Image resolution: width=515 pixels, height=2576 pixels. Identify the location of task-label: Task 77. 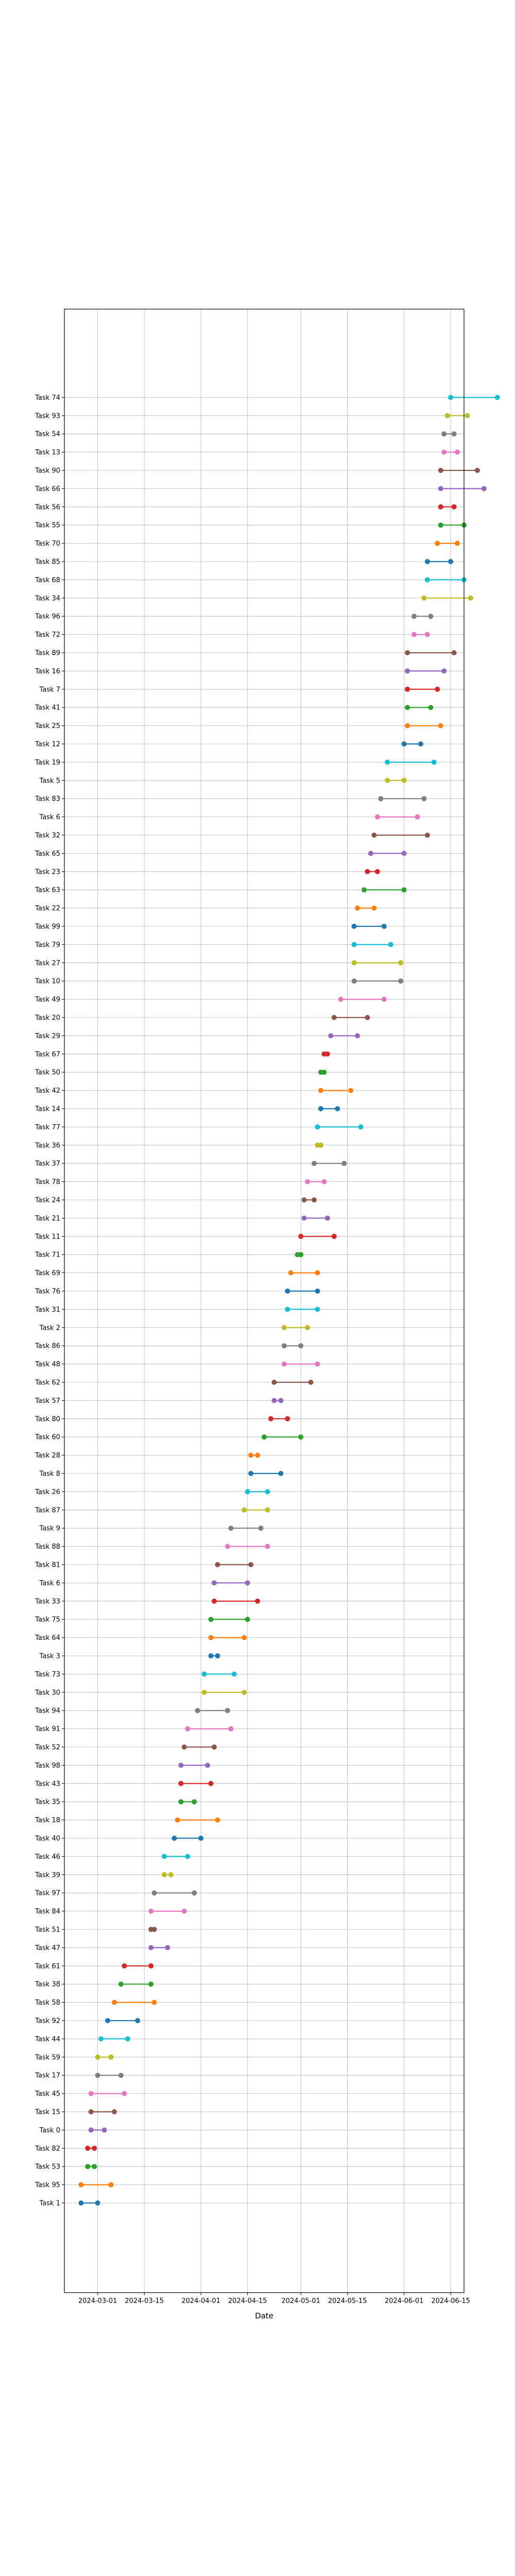
(47, 1127).